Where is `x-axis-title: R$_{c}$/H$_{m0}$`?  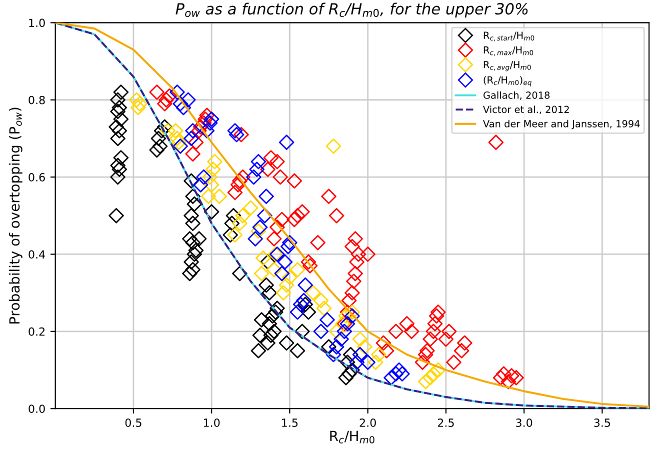 x-axis-title: R$_{c}$/H$_{m0}$ is located at coordinates (352, 437).